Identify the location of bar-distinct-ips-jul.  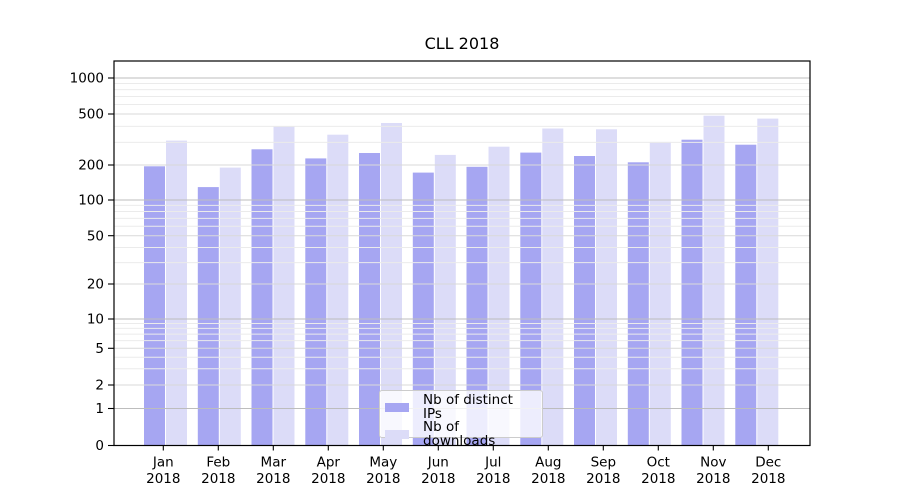
(477, 306).